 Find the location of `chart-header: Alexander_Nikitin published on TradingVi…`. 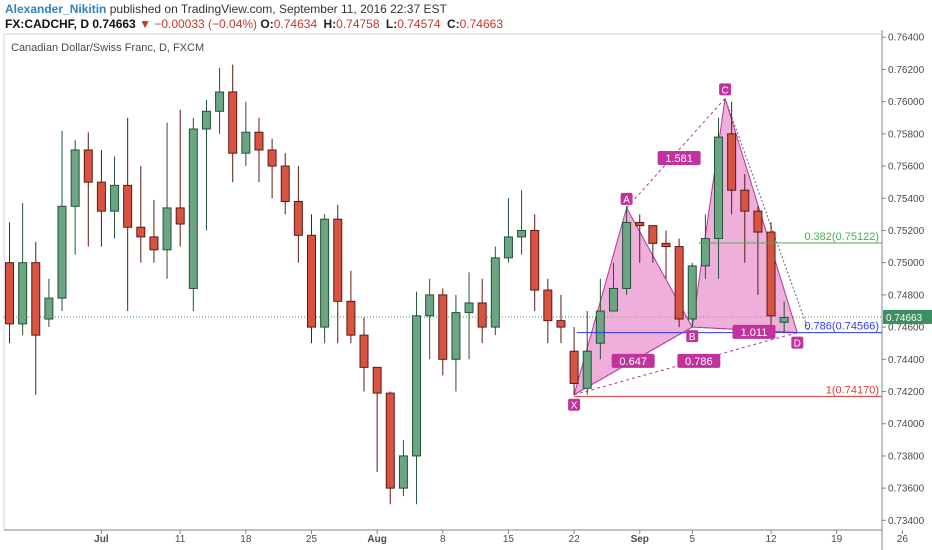

chart-header: Alexander_Nikitin published on TradingVi… is located at coordinates (466, 17).